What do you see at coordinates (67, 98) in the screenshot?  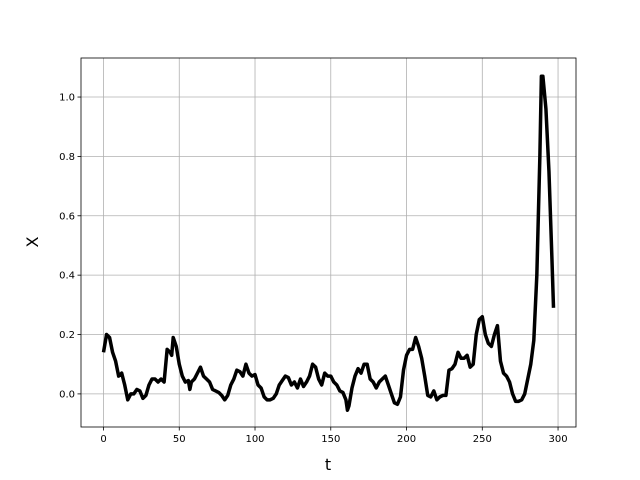 I see `y-tick-label: 1.0` at bounding box center [67, 98].